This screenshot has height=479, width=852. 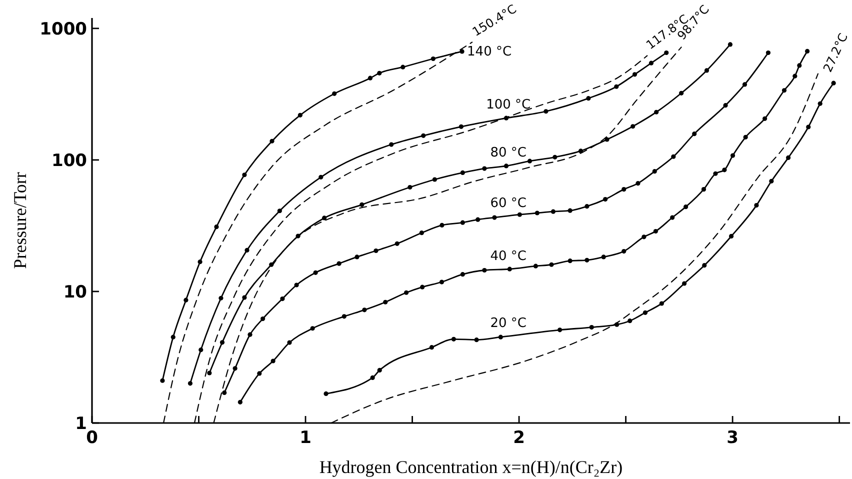 I want to click on x-tick-label: 3, so click(x=732, y=438).